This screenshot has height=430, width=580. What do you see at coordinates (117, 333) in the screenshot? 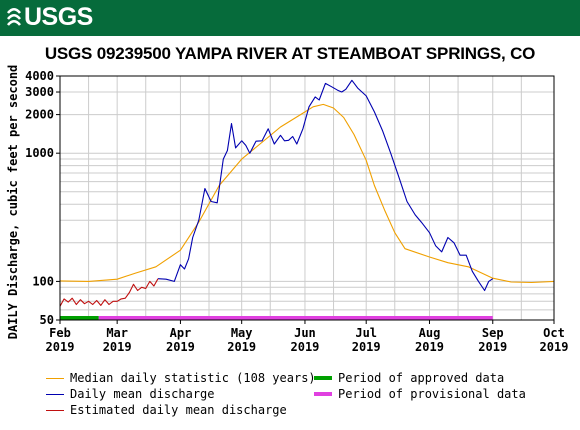
I see `x-tick-label-month: Mar` at bounding box center [117, 333].